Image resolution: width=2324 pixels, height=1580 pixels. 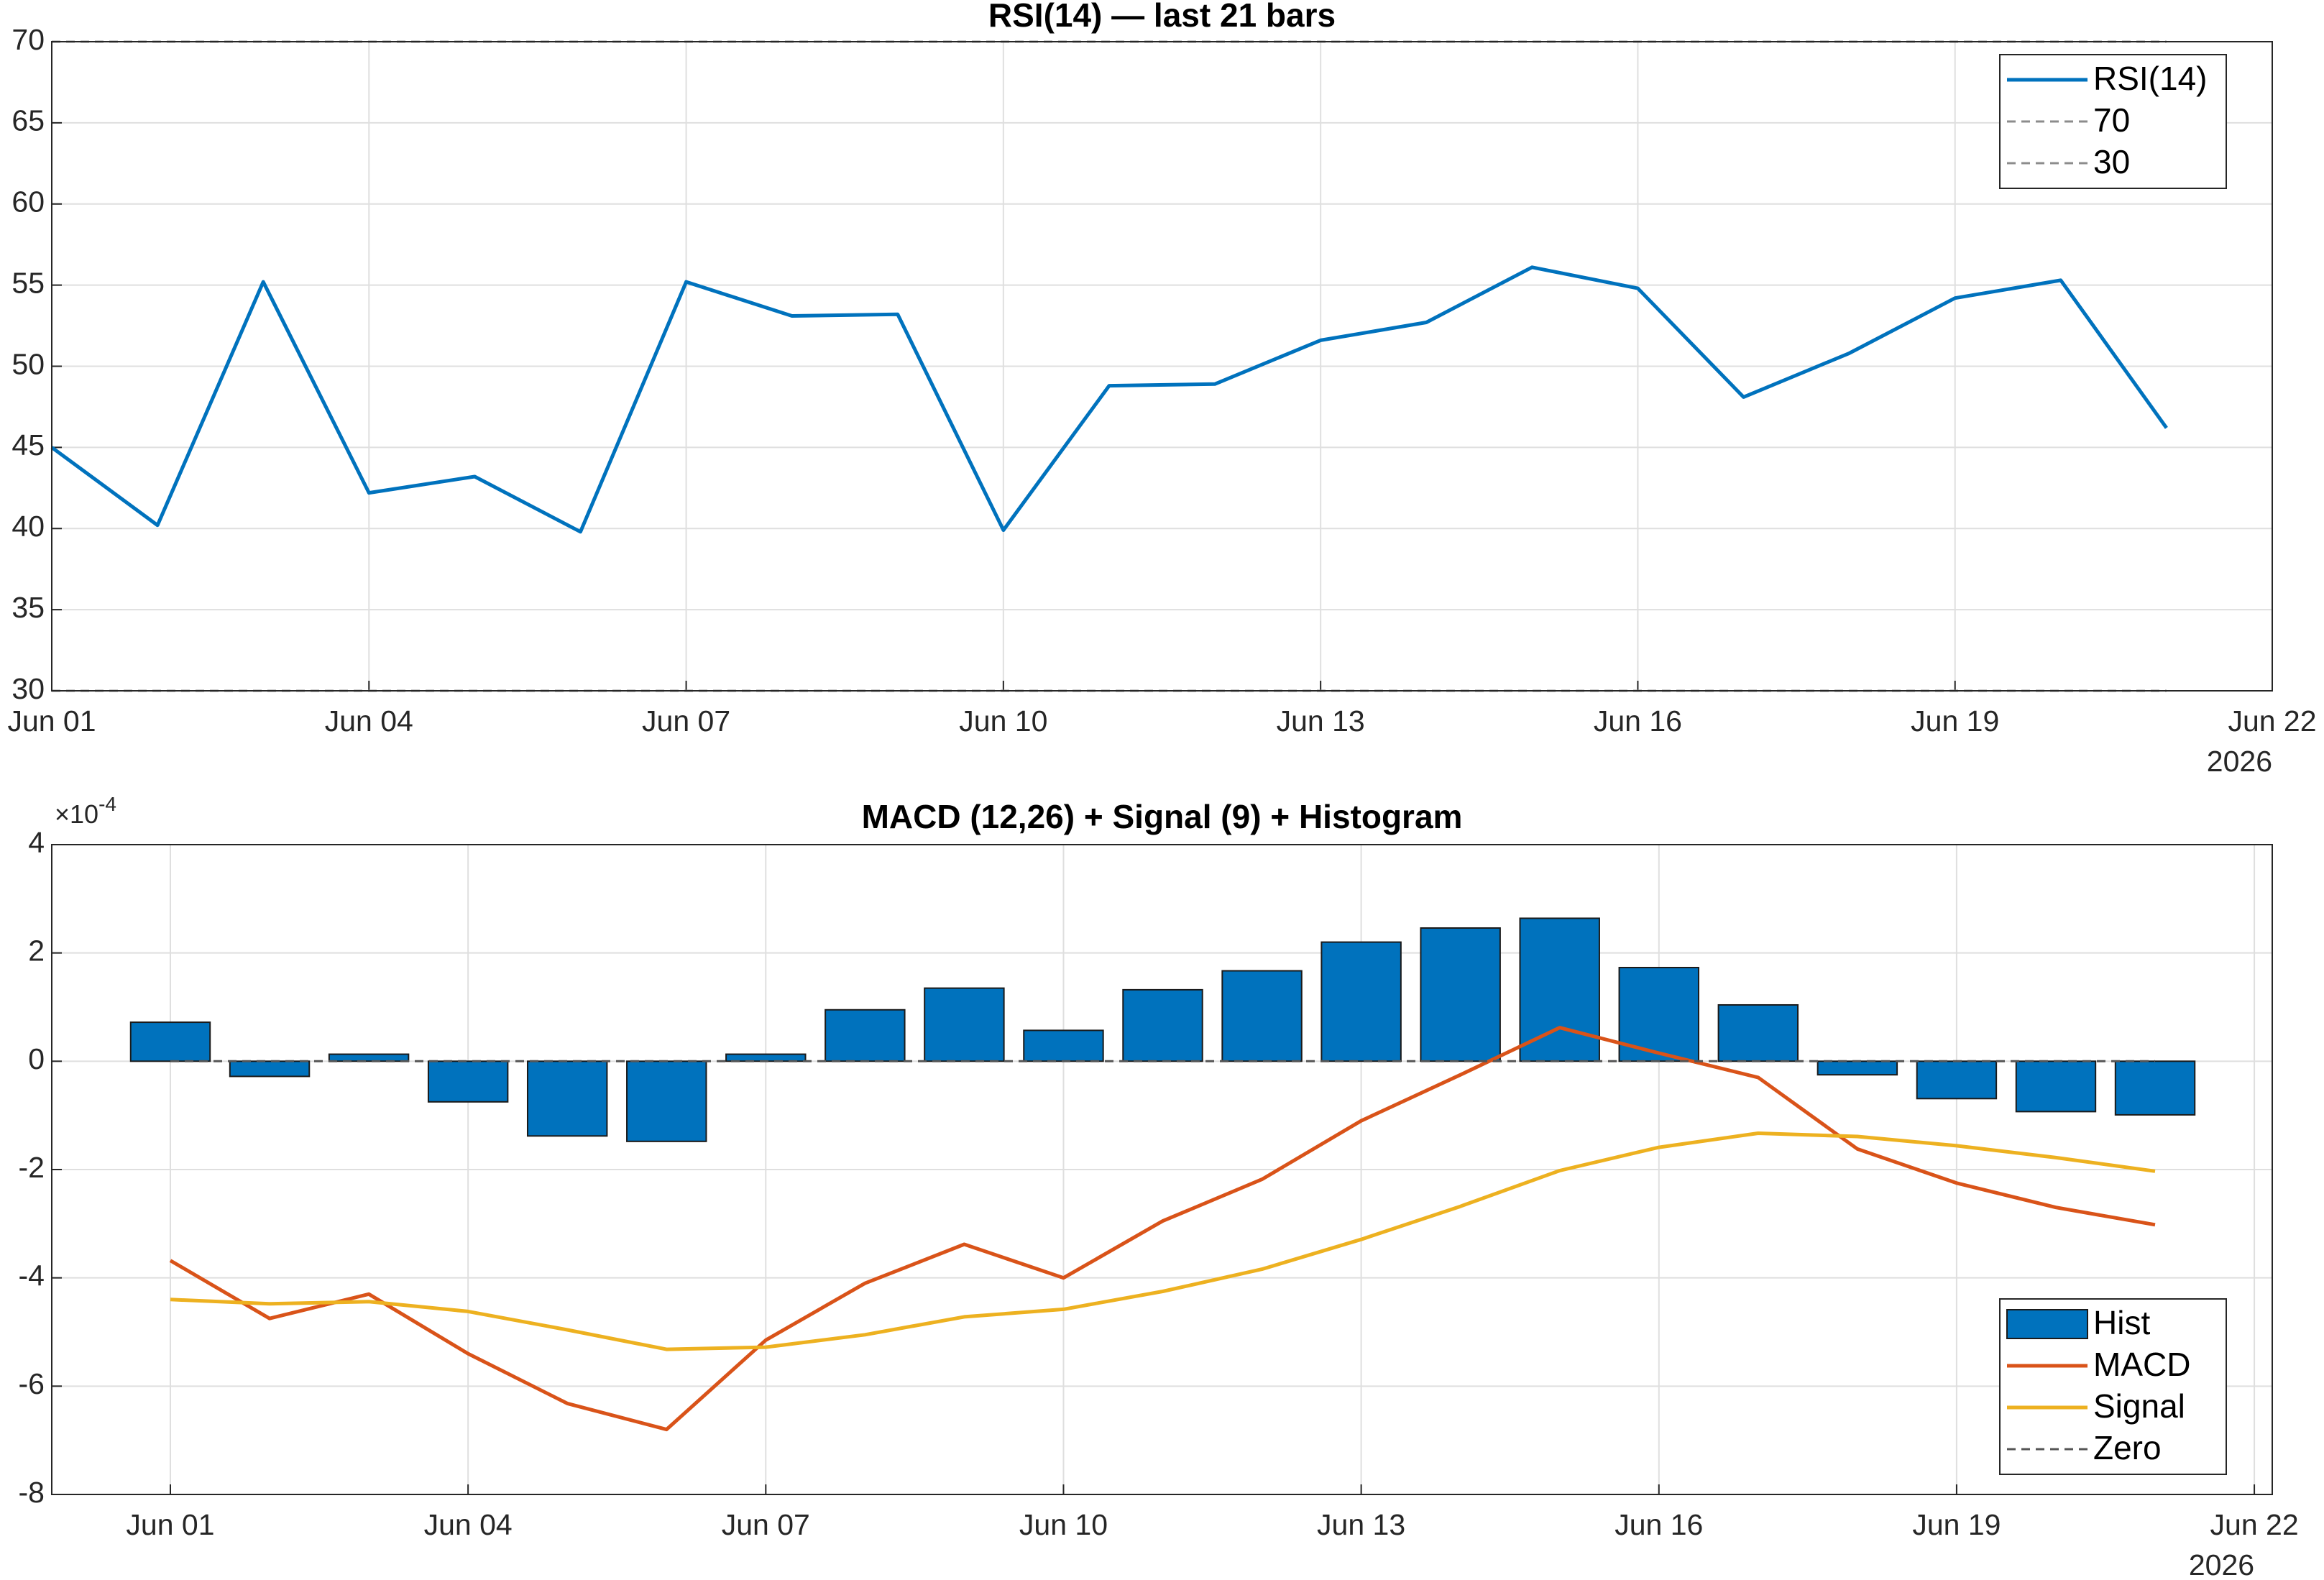 What do you see at coordinates (2141, 1364) in the screenshot?
I see `legend-label: MACD` at bounding box center [2141, 1364].